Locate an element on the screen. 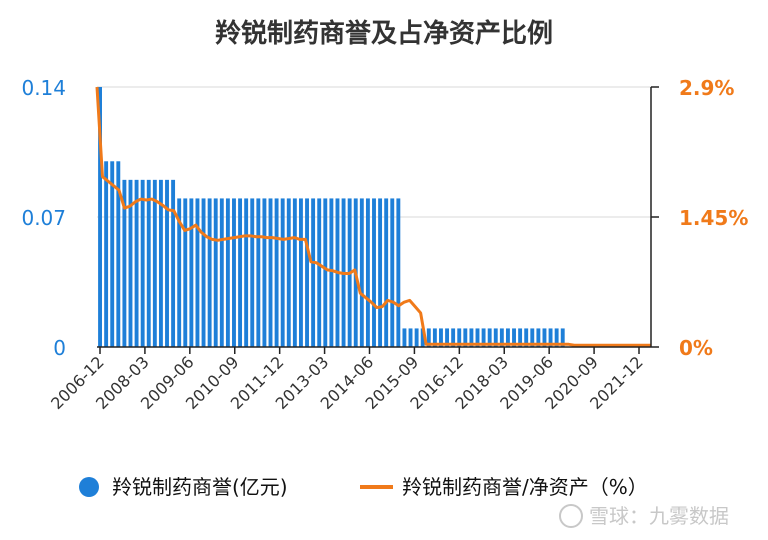 Image resolution: width=768 pixels, height=540 pixels. left-tick-label-1: 0.07 is located at coordinates (43, 218).